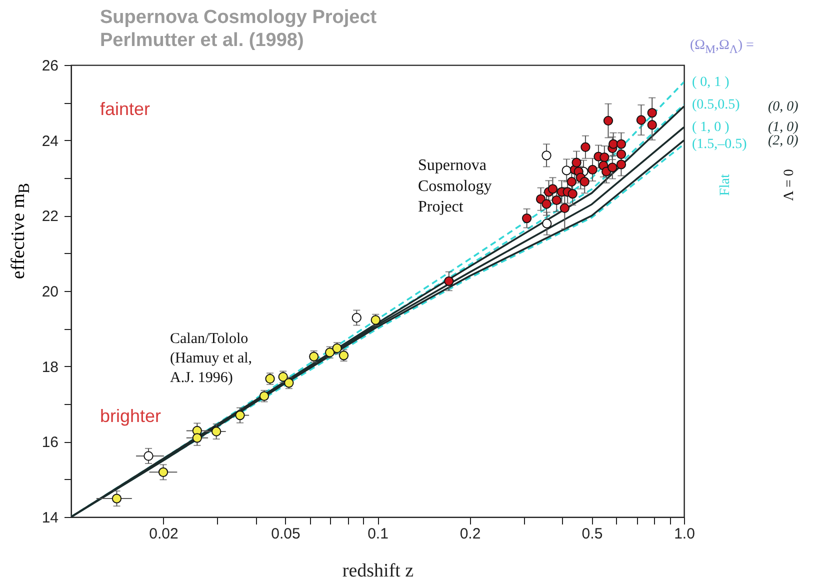  I want to click on x-tick-label: 0.05, so click(285, 534).